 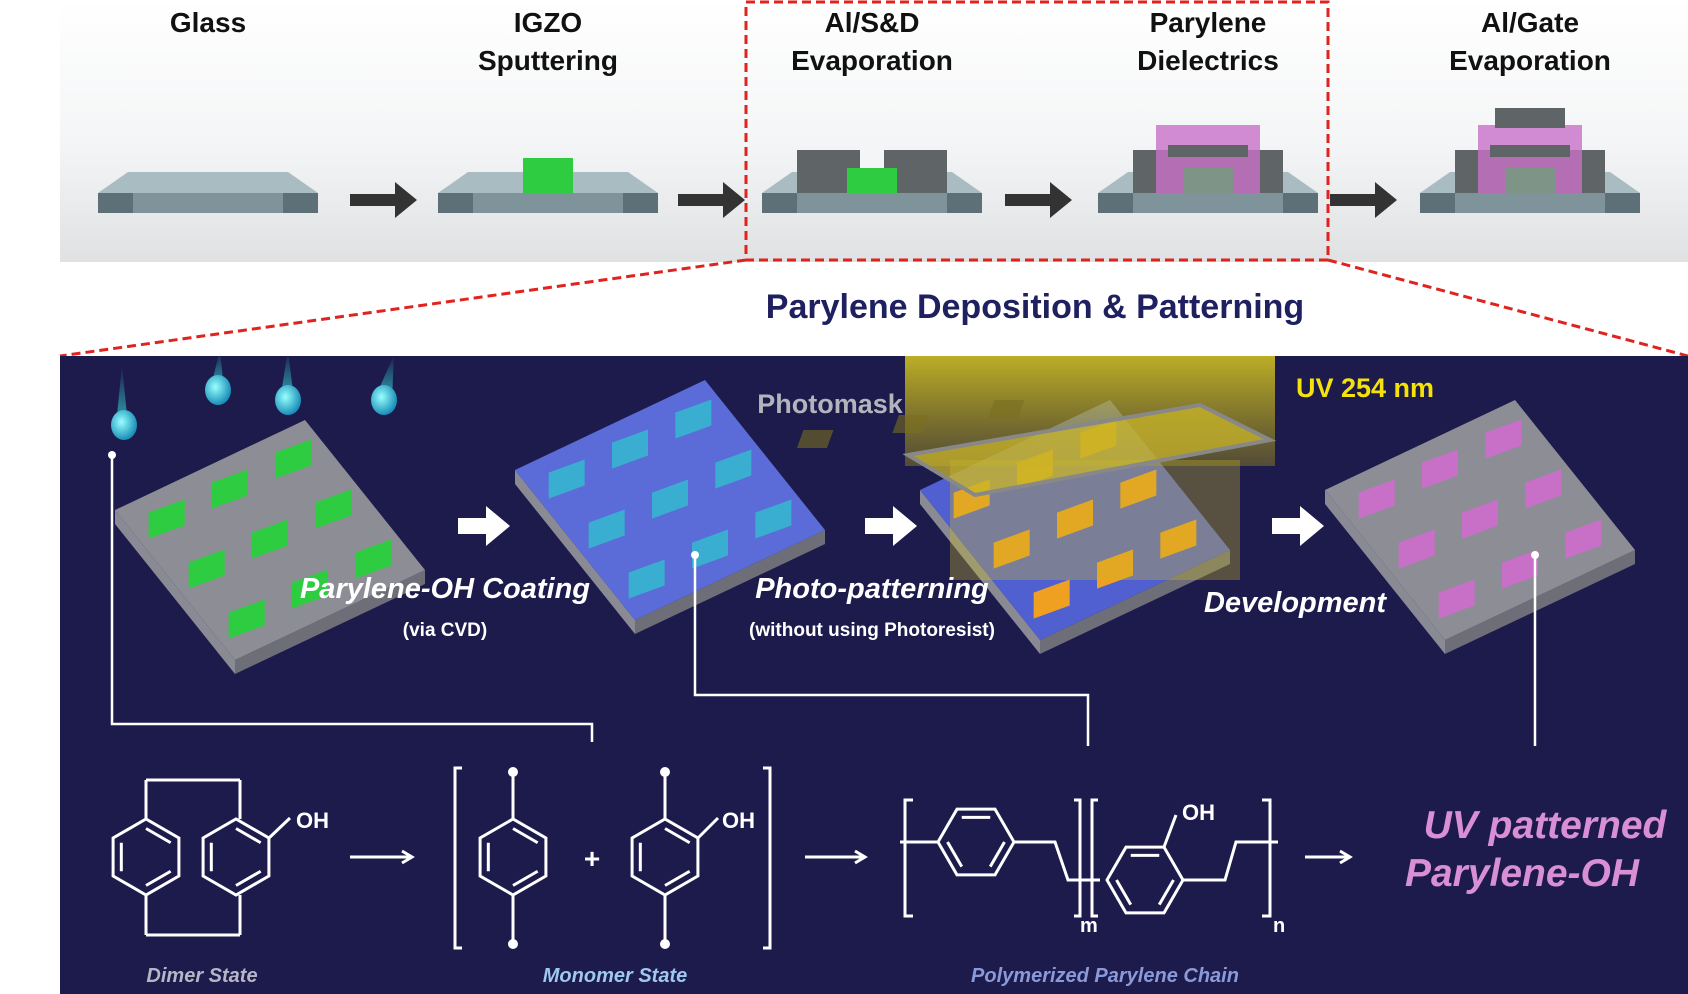 I want to click on patterning-label: Photo-patterning, so click(x=872, y=589).